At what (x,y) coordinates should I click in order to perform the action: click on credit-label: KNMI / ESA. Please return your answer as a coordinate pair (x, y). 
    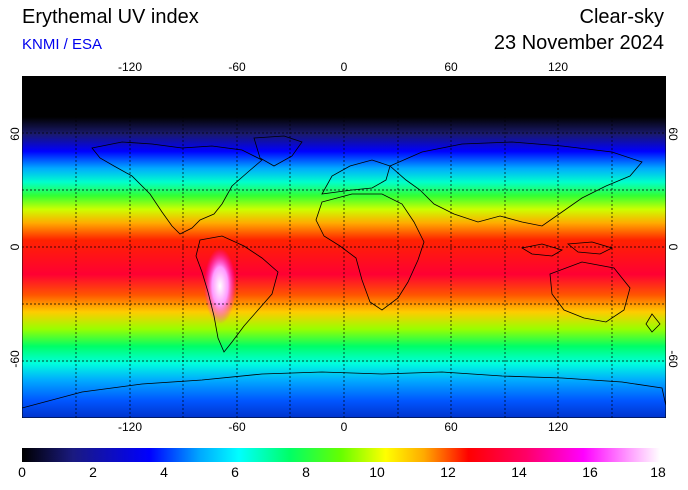
    Looking at the image, I should click on (62, 44).